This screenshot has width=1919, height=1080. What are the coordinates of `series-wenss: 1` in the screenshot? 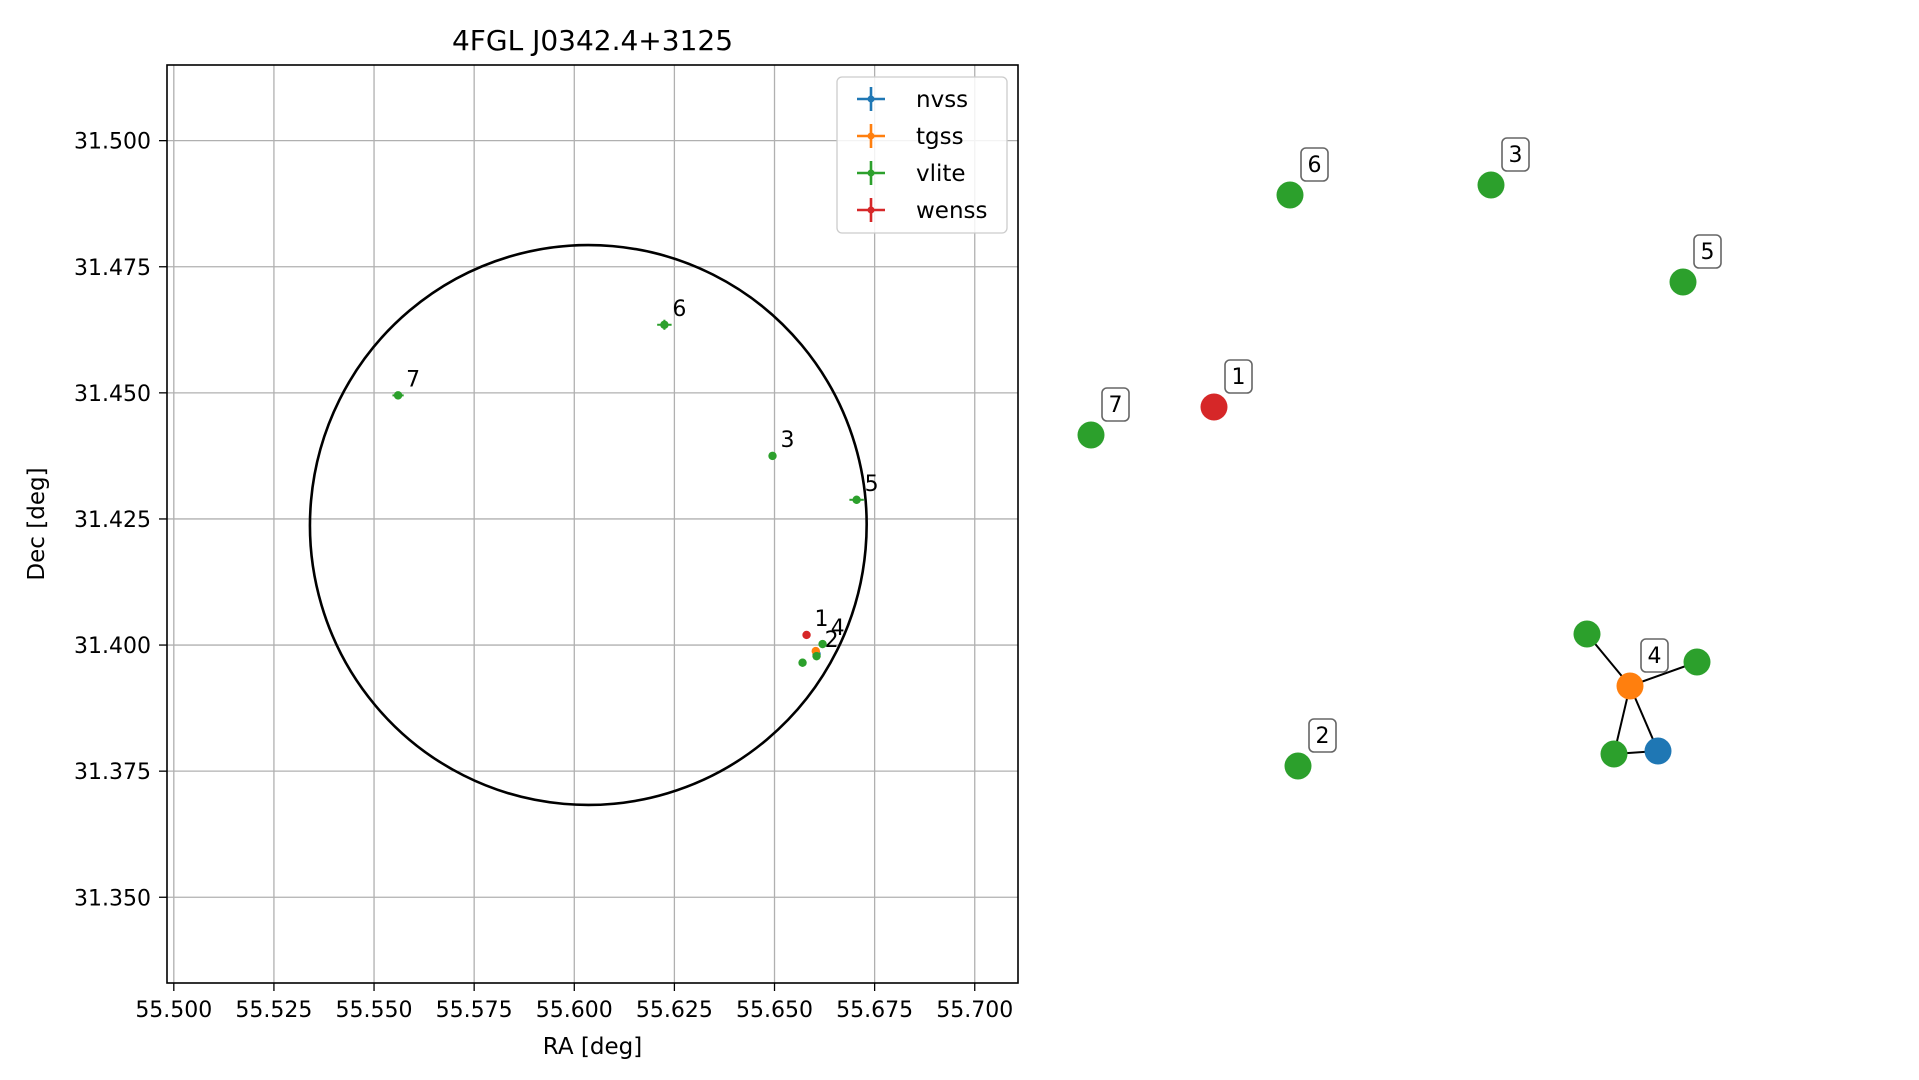 It's located at (815, 623).